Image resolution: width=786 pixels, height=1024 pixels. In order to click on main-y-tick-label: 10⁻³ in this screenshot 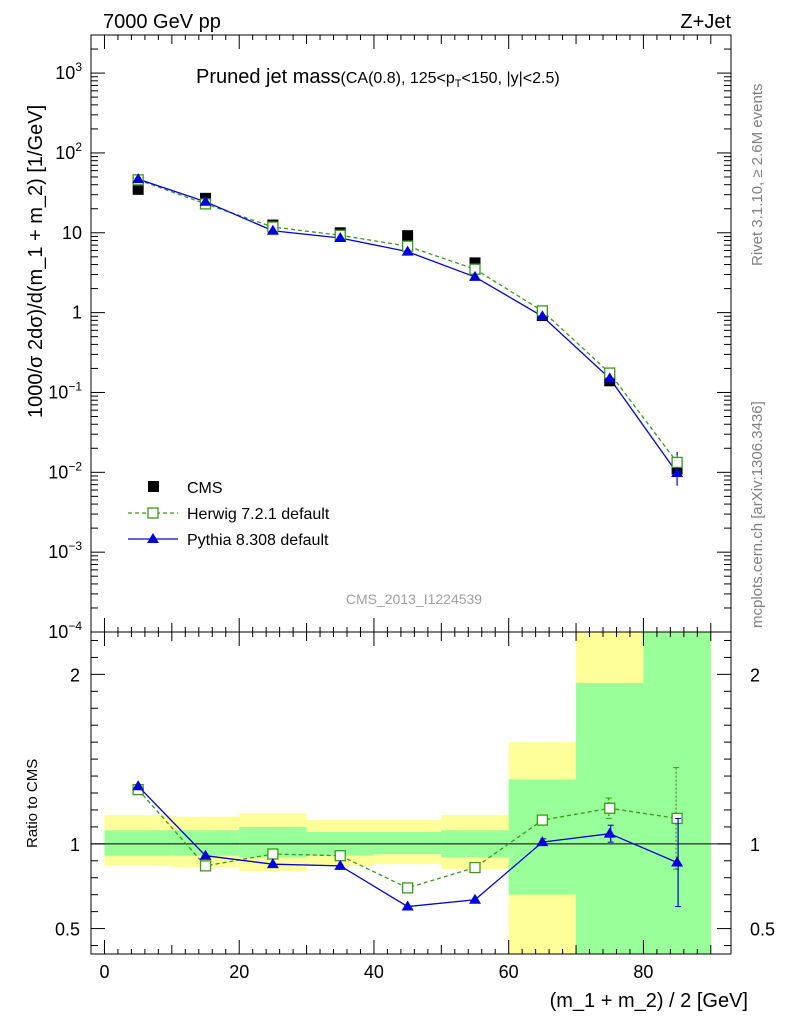, I will do `click(65, 550)`.